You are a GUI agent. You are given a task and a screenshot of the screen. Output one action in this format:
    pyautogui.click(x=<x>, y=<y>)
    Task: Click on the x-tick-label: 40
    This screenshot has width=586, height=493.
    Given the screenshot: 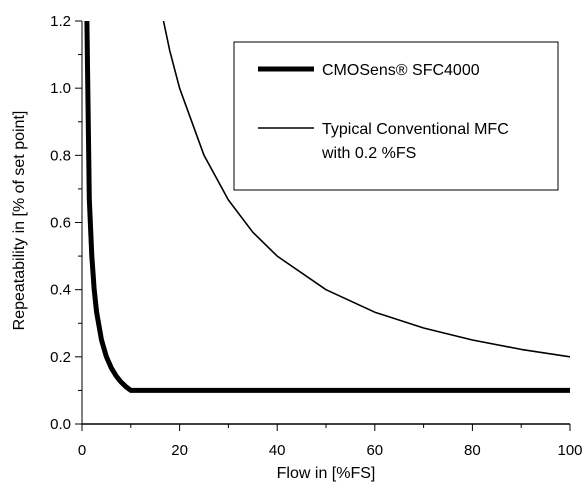 What is the action you would take?
    pyautogui.click(x=277, y=450)
    